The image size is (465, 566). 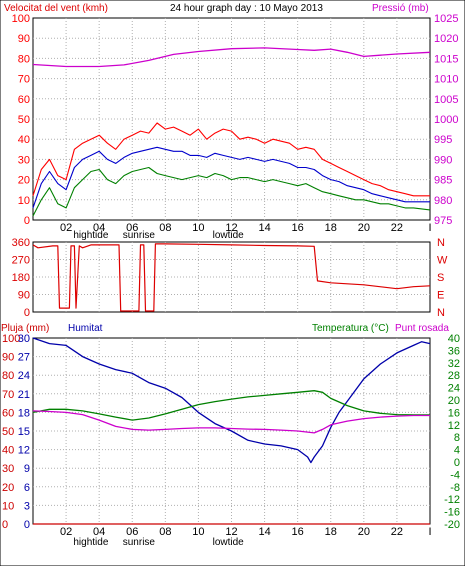 I want to click on wind-y-tick: 80, so click(x=24, y=59).